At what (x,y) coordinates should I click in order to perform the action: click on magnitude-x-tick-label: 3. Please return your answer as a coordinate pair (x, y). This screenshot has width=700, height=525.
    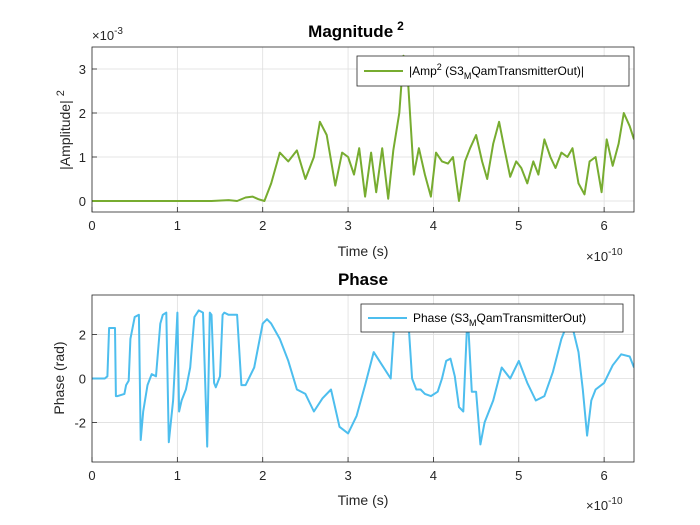
    Looking at the image, I should click on (347, 225).